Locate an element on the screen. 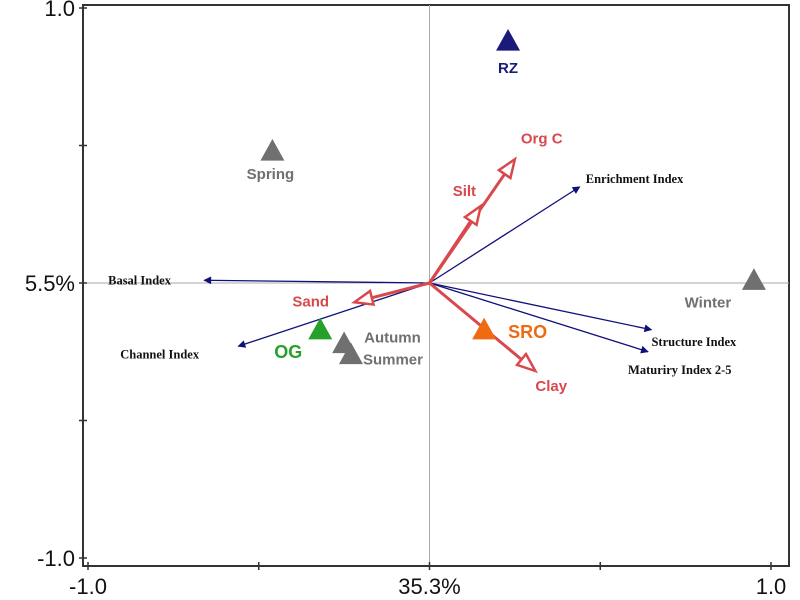 This screenshot has width=800, height=600. y-tick-label: 5.5% is located at coordinates (50, 283).